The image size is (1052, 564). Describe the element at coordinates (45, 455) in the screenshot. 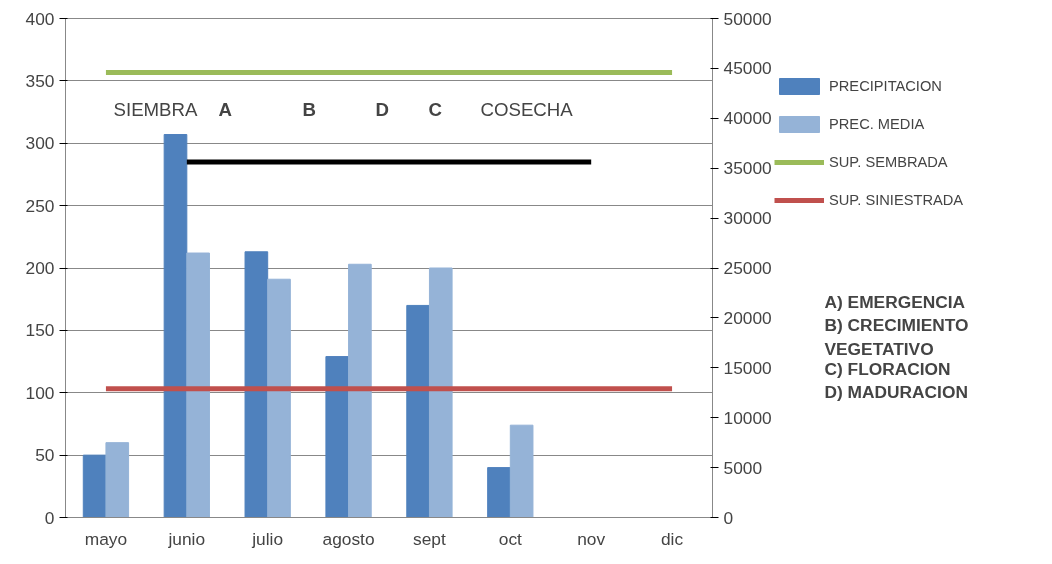

I see `y-tick-label: 50` at that location.